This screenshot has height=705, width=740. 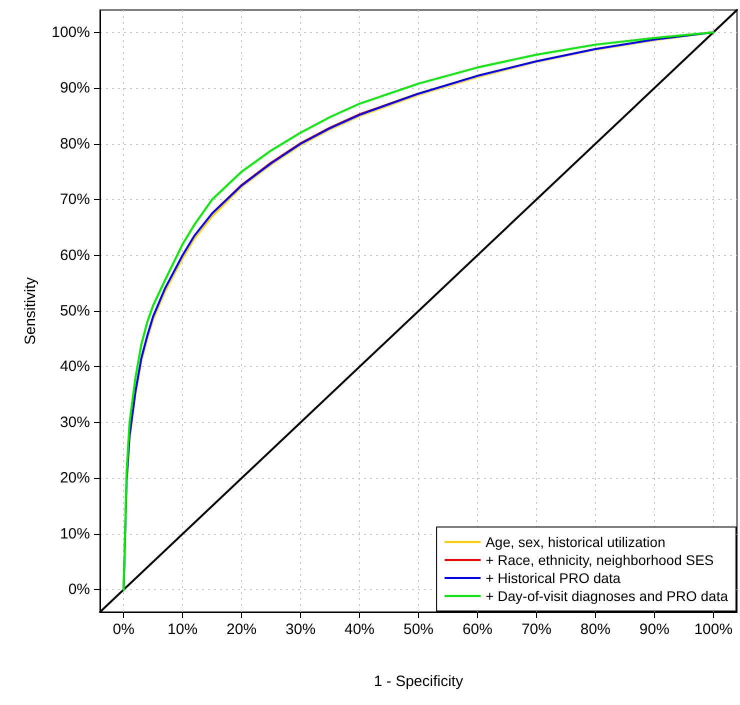 I want to click on y-axis-title: Sensitivity, so click(x=30, y=310).